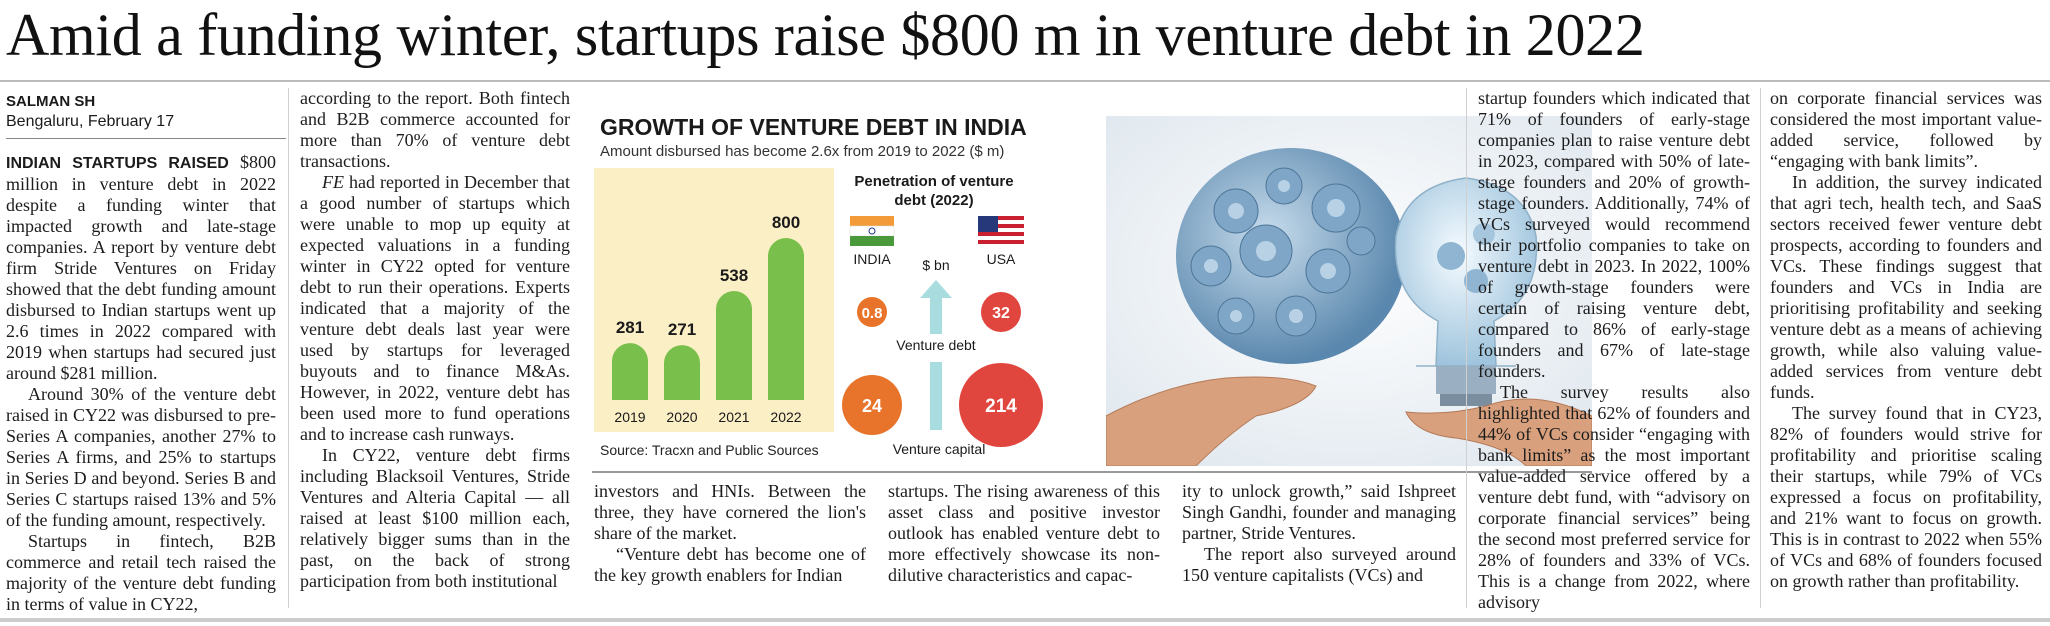  Describe the element at coordinates (1349, 421) in the screenshot. I see `hands-icon` at that location.